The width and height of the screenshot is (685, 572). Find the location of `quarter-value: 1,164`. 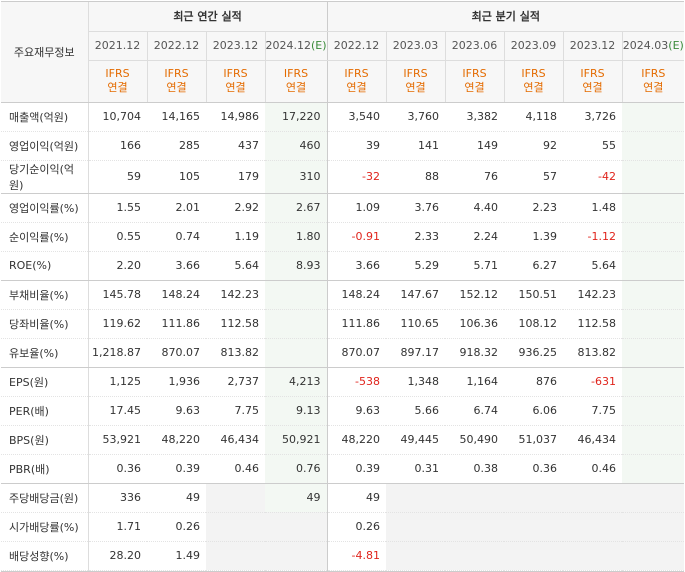

quarter-value: 1,164 is located at coordinates (475, 382).